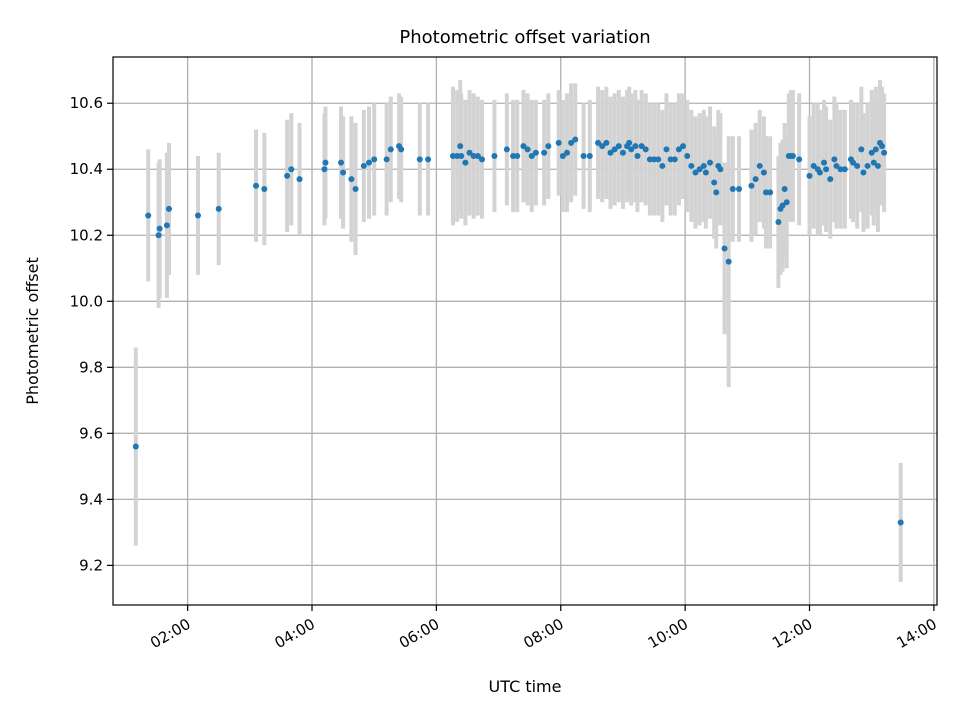  What do you see at coordinates (91, 565) in the screenshot?
I see `y-tick-label: 9.2` at bounding box center [91, 565].